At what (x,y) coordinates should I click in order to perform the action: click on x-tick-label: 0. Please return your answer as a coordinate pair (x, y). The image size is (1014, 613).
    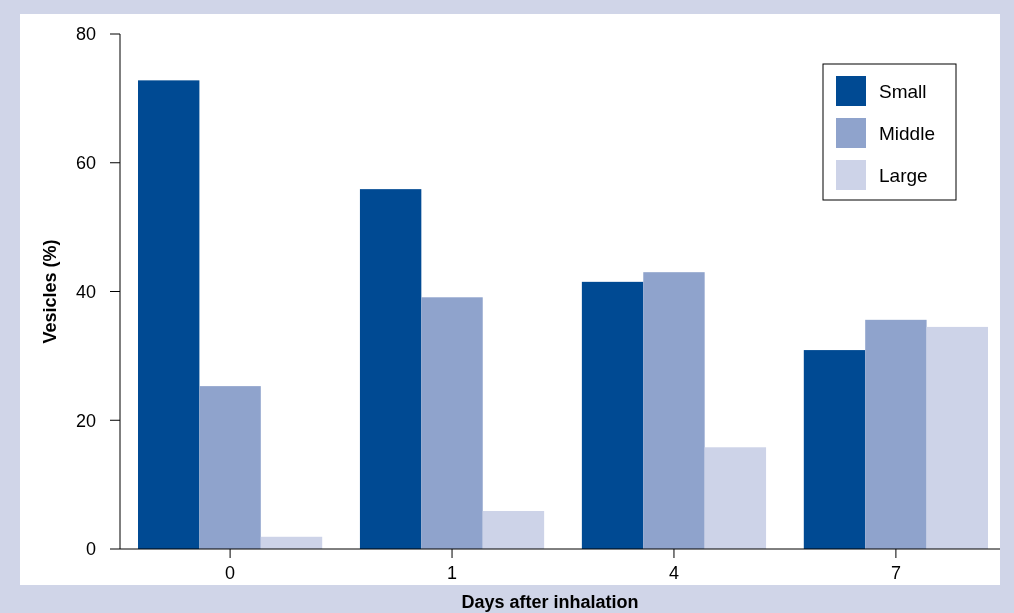
    Looking at the image, I should click on (230, 573).